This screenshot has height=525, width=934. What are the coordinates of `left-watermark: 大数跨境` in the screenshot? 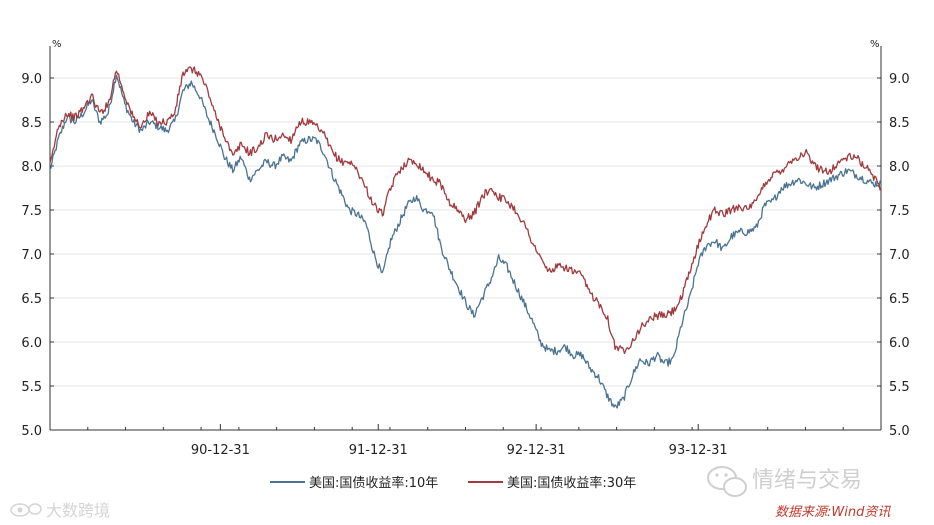 It's located at (78, 510).